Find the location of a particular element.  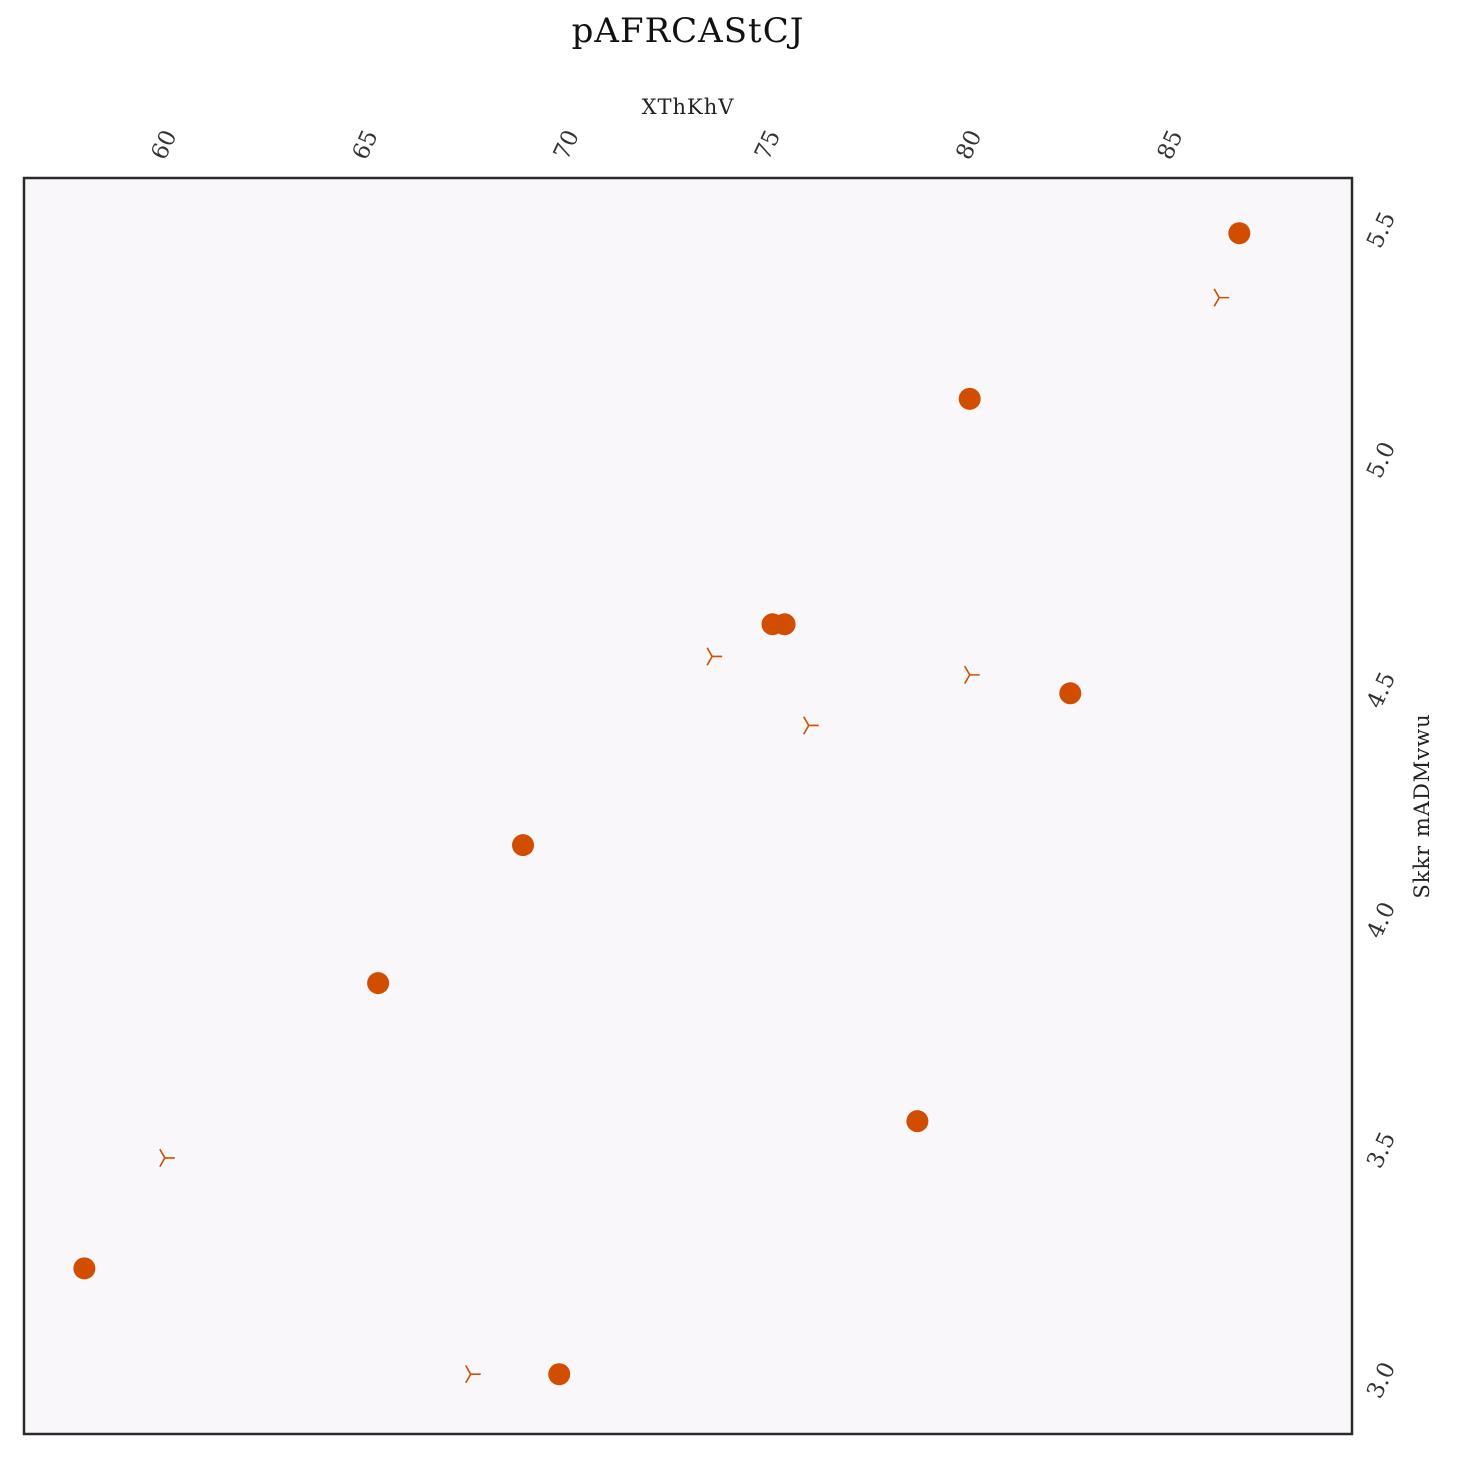

x-tick-label: 60 is located at coordinates (165, 145).